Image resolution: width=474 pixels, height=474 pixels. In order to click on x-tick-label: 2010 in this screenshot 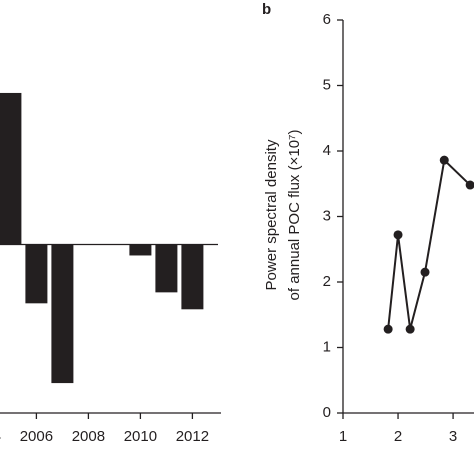, I will do `click(140, 436)`.